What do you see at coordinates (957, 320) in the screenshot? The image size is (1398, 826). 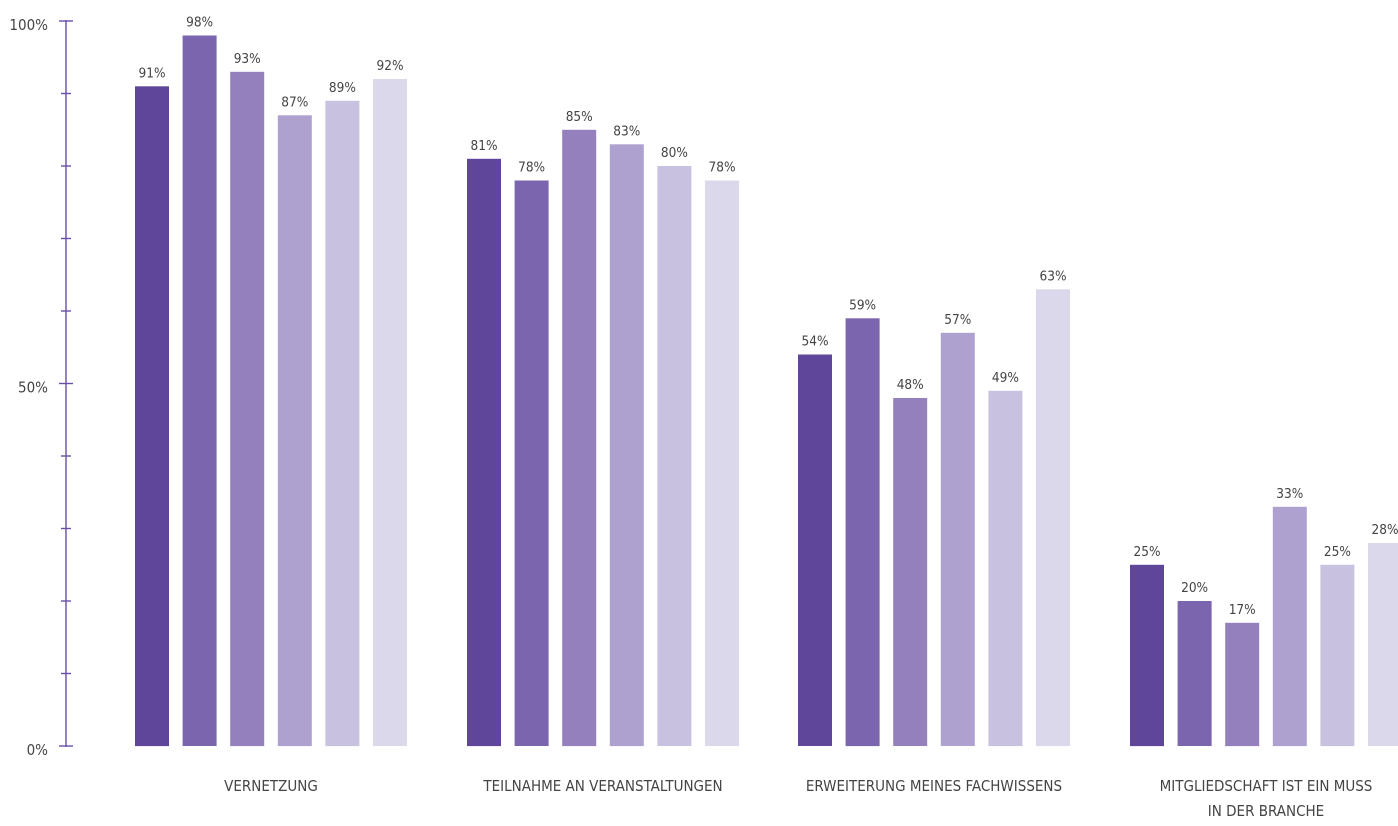 I see `bar-value-label: 57%` at bounding box center [957, 320].